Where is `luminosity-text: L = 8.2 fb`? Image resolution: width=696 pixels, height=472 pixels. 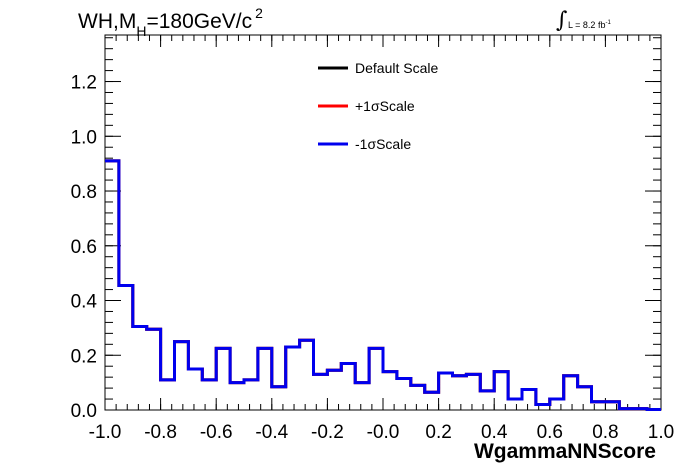 luminosity-text: L = 8.2 fb is located at coordinates (587, 25).